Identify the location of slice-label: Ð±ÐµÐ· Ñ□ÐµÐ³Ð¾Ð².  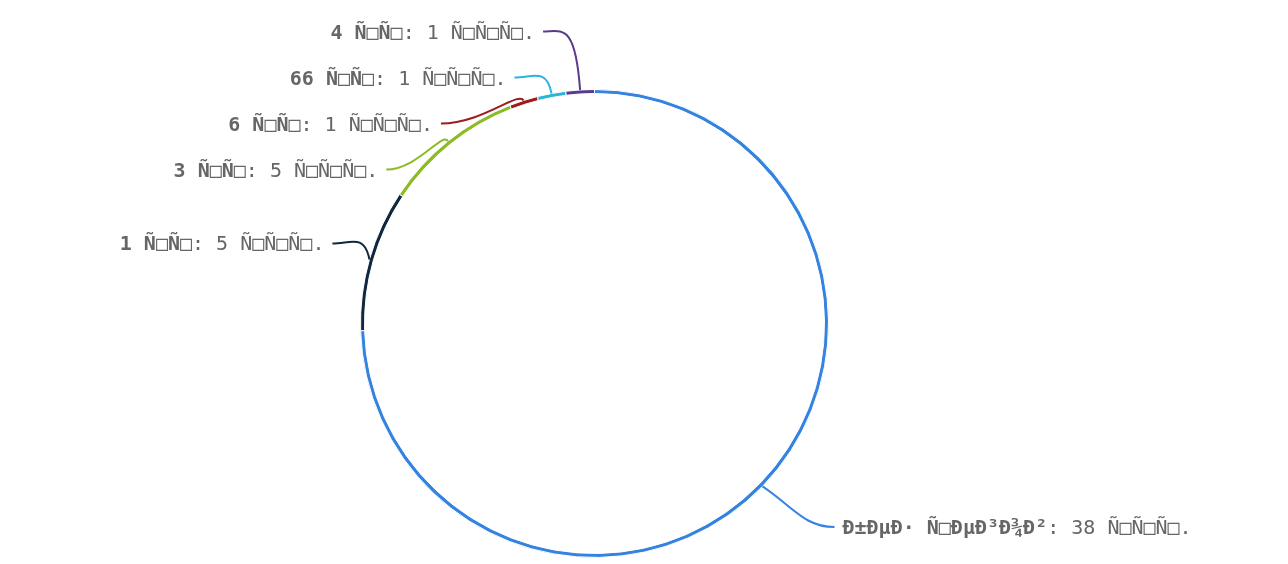
(945, 527).